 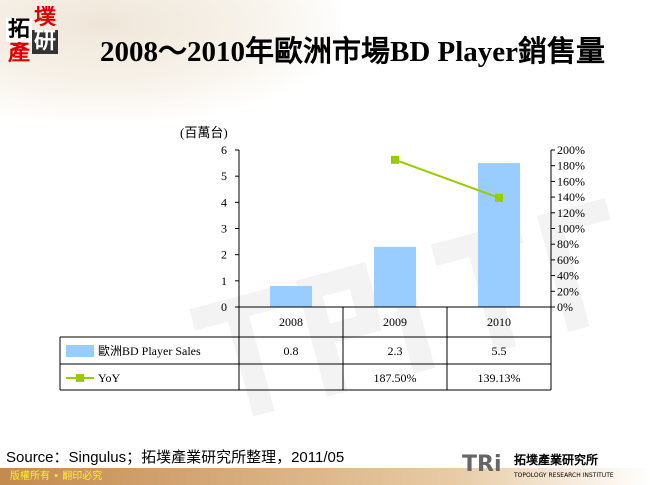 What do you see at coordinates (149, 350) in the screenshot?
I see `legend-label-sales: 歐洲BD Player Sales` at bounding box center [149, 350].